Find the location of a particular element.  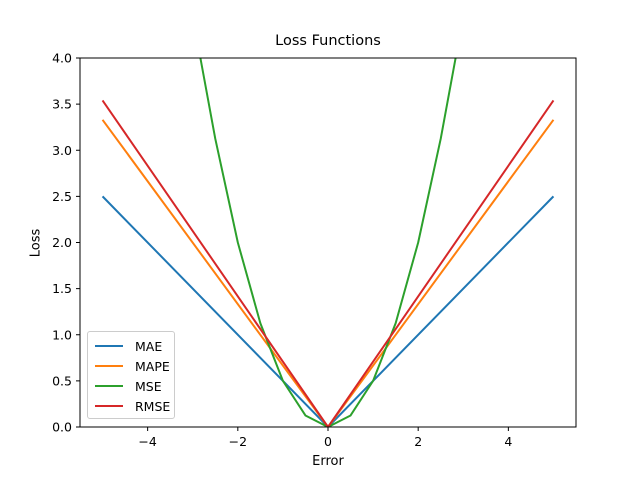

x-tick-label: 2 is located at coordinates (418, 441).